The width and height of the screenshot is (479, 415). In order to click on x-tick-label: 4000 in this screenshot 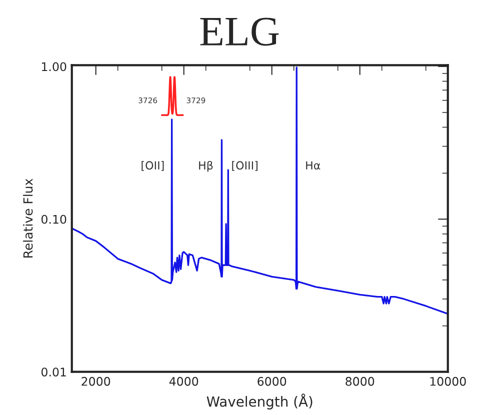, I will do `click(183, 381)`.